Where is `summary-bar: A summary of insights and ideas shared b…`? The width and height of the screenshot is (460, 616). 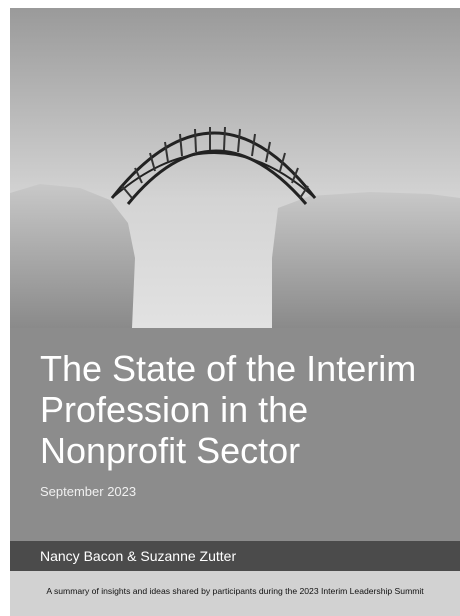 summary-bar: A summary of insights and ideas shared b… is located at coordinates (235, 593).